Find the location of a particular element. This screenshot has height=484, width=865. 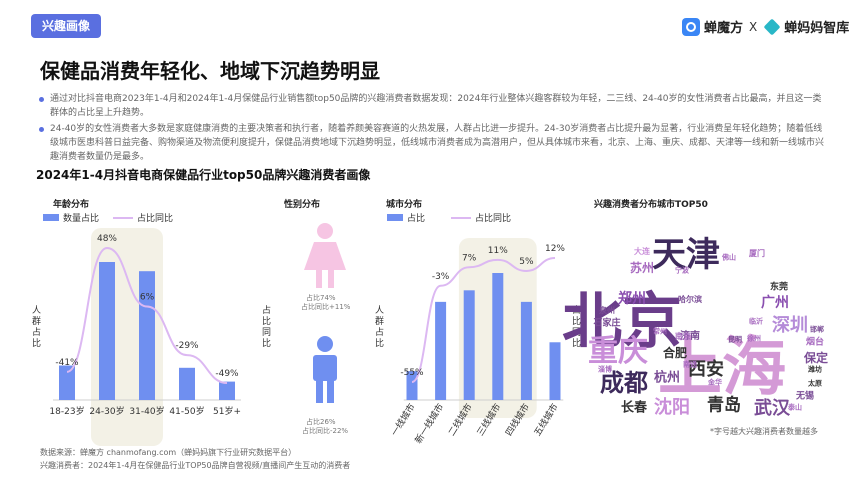

x-tick-51岁+: 51岁+ is located at coordinates (227, 411).